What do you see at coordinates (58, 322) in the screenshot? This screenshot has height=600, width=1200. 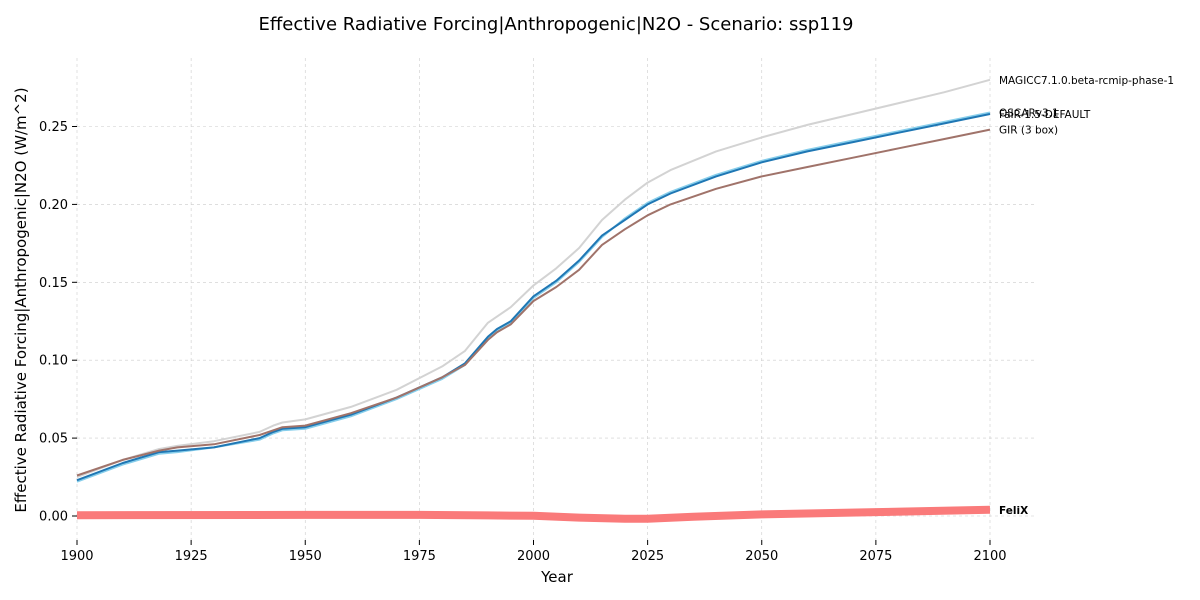 I see `y-axis-ticks: 0.00 0.05 0.10 0.15 0.20 0.25` at bounding box center [58, 322].